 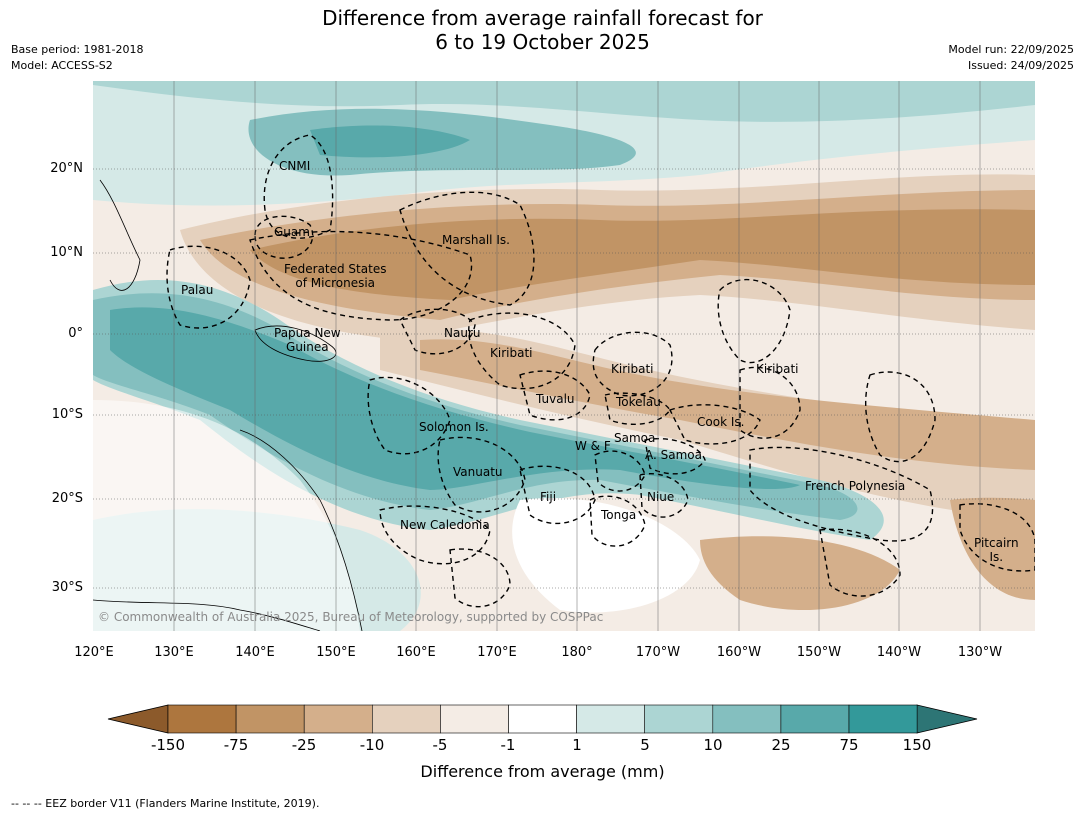 I want to click on colorbar-tick: 25, so click(x=781, y=745).